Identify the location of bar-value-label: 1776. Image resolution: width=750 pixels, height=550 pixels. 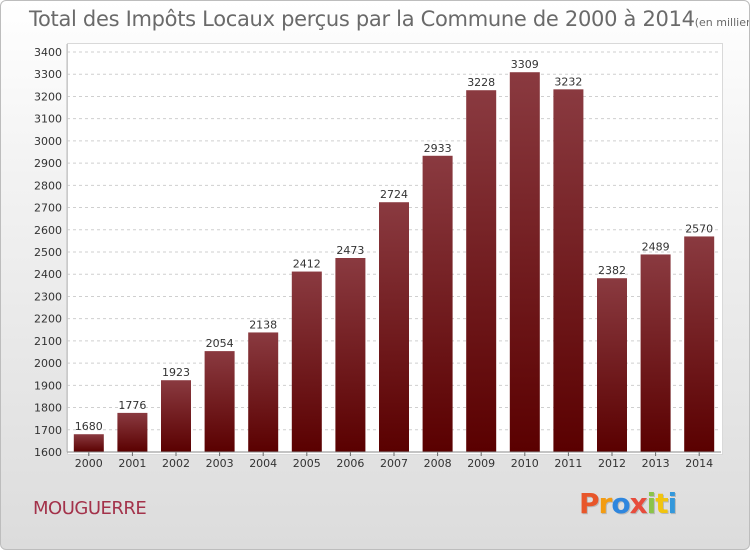
(132, 405).